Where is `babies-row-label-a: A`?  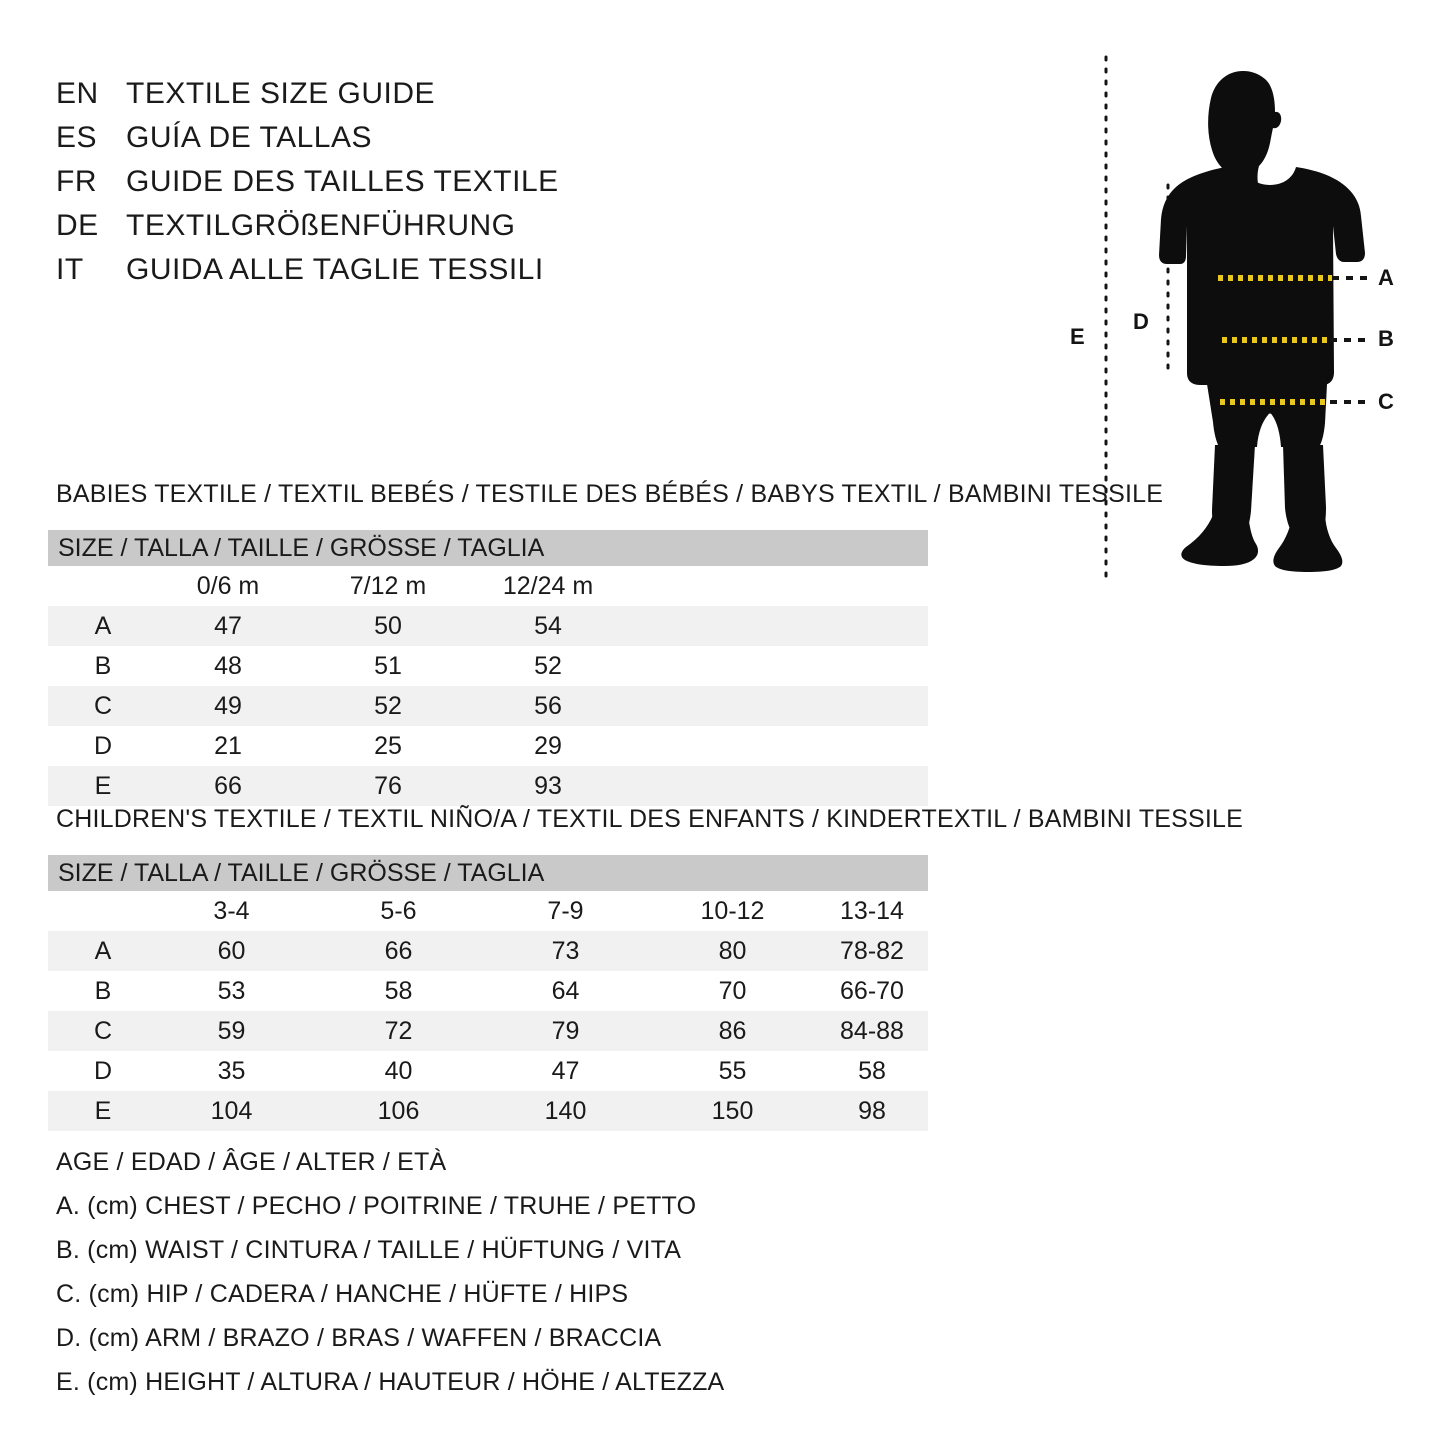 babies-row-label-a: A is located at coordinates (98, 626).